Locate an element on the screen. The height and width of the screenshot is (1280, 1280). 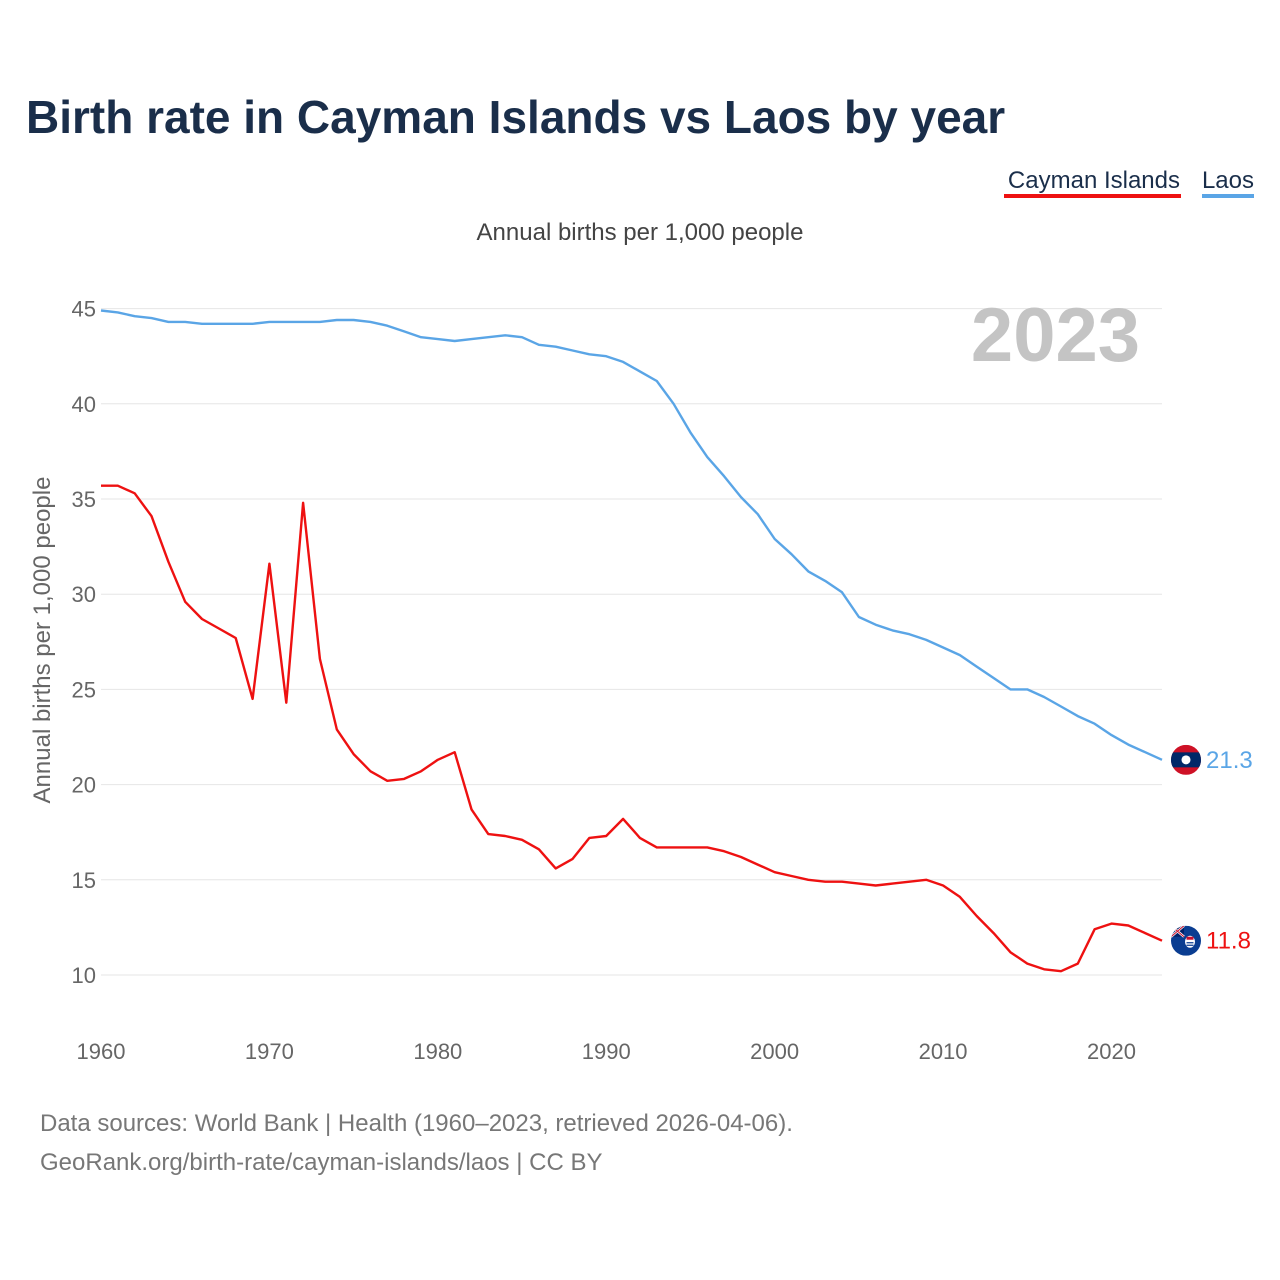
end-value-label-laos: 21.3 is located at coordinates (1229, 760).